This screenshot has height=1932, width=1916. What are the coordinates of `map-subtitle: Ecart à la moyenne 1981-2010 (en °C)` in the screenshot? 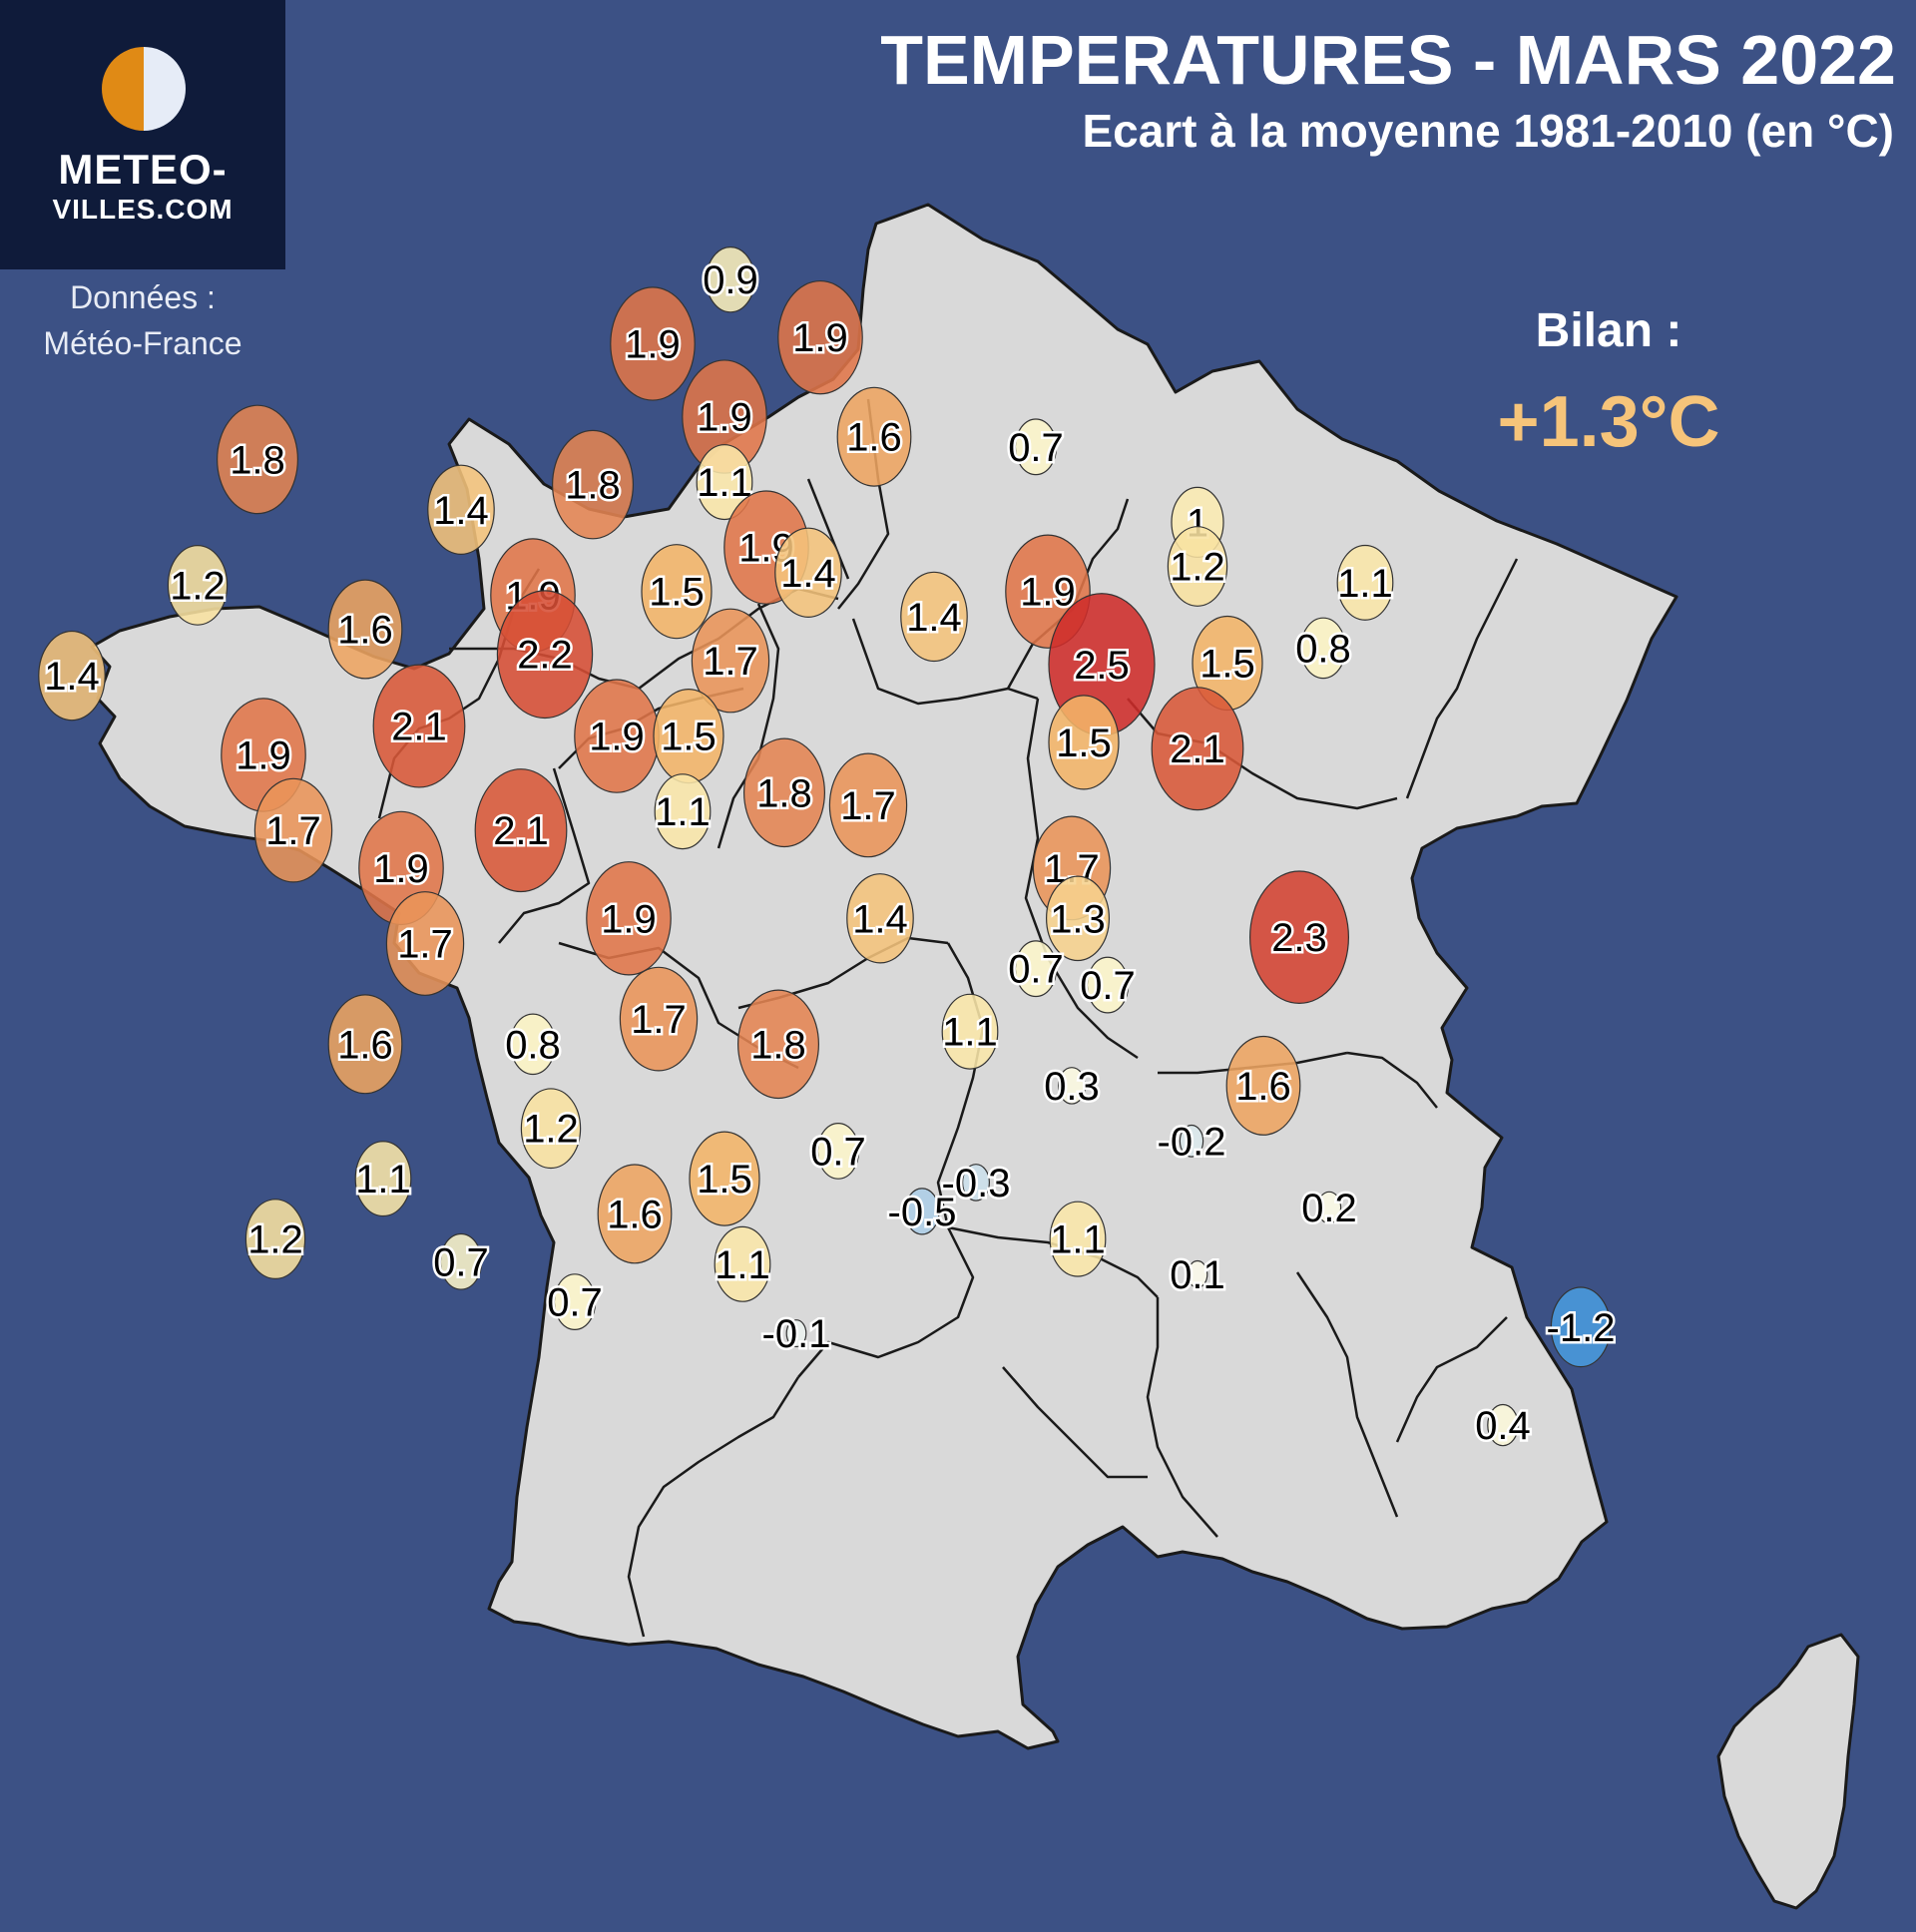 It's located at (1488, 131).